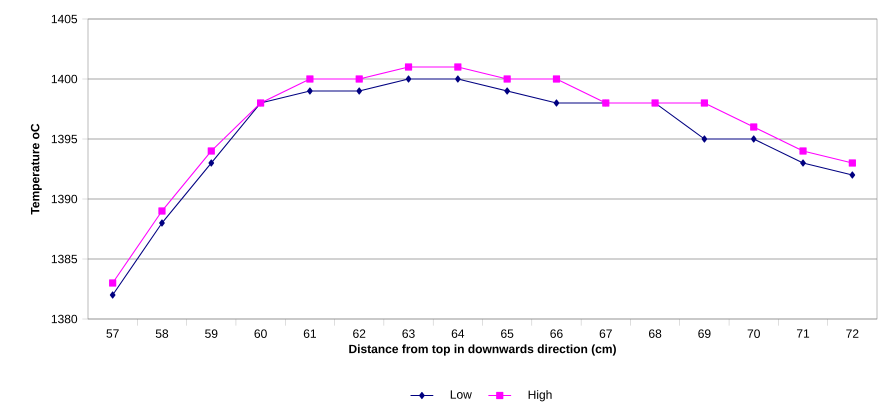  I want to click on x-tick-label: 65, so click(507, 333).